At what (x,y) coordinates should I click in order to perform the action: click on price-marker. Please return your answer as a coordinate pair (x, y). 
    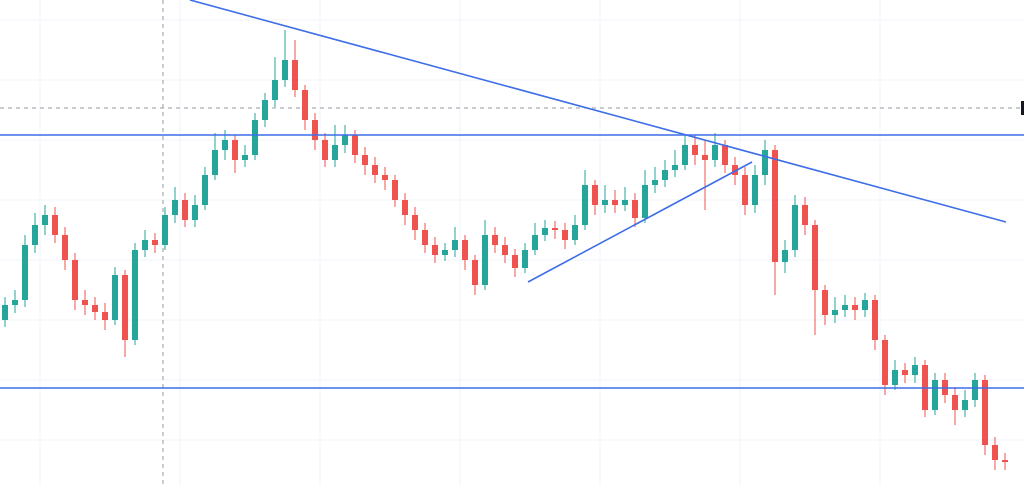
    Looking at the image, I should click on (1022, 108).